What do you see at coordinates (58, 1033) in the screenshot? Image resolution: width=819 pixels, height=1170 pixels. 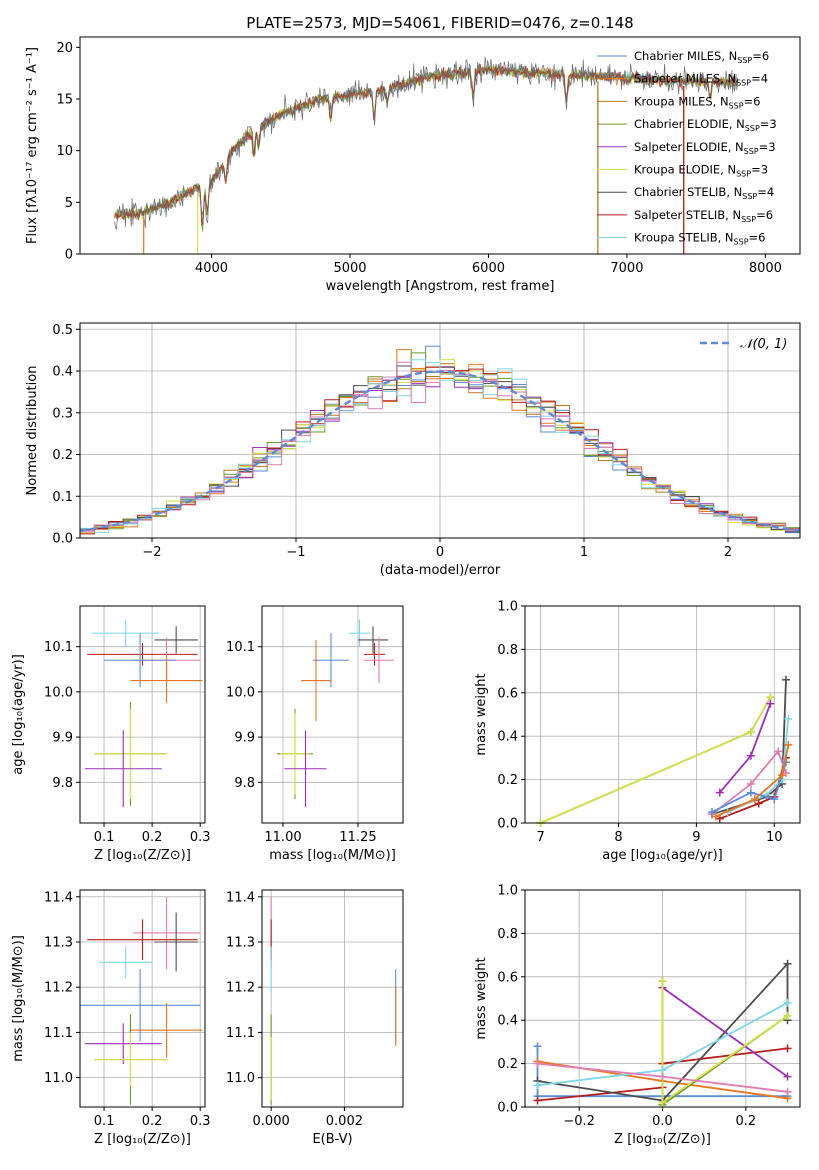 I see `y-tick-label: 11.1` at bounding box center [58, 1033].